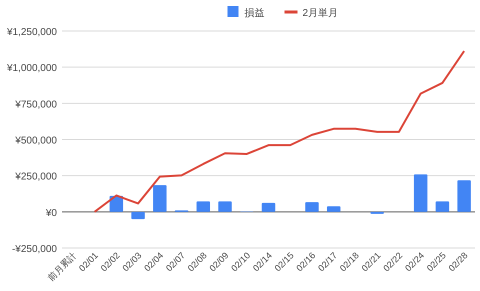 This screenshot has width=480, height=291. I want to click on y-tick-label: ¥1,250,000, so click(32, 32).